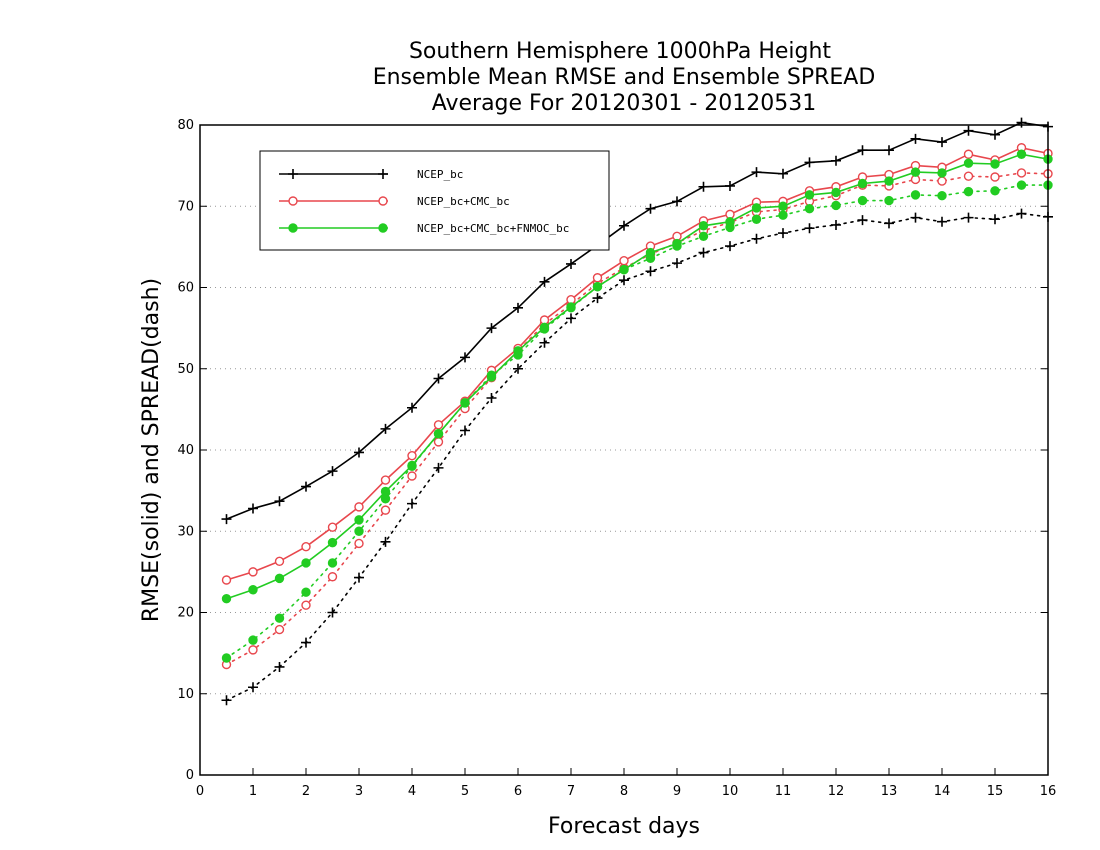 The height and width of the screenshot is (850, 1100). Describe the element at coordinates (151, 450) in the screenshot. I see `y-axis-label: RMSE(solid) and SPREAD(dash)` at that location.